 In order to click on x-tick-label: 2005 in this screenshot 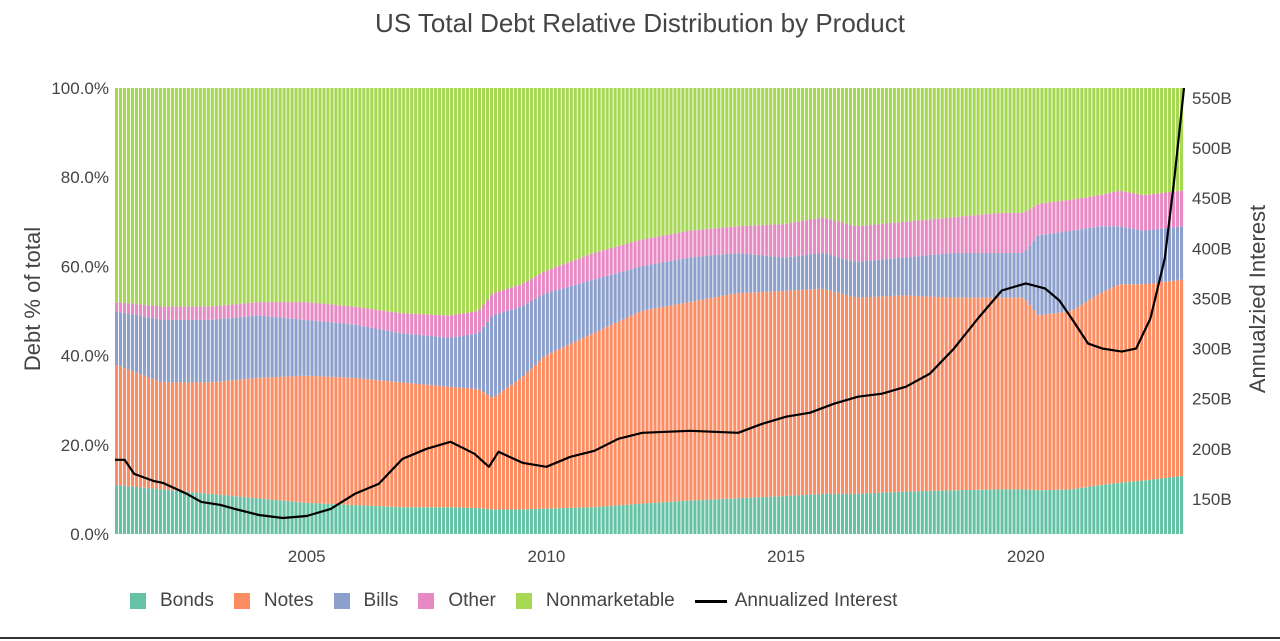, I will do `click(307, 556)`.